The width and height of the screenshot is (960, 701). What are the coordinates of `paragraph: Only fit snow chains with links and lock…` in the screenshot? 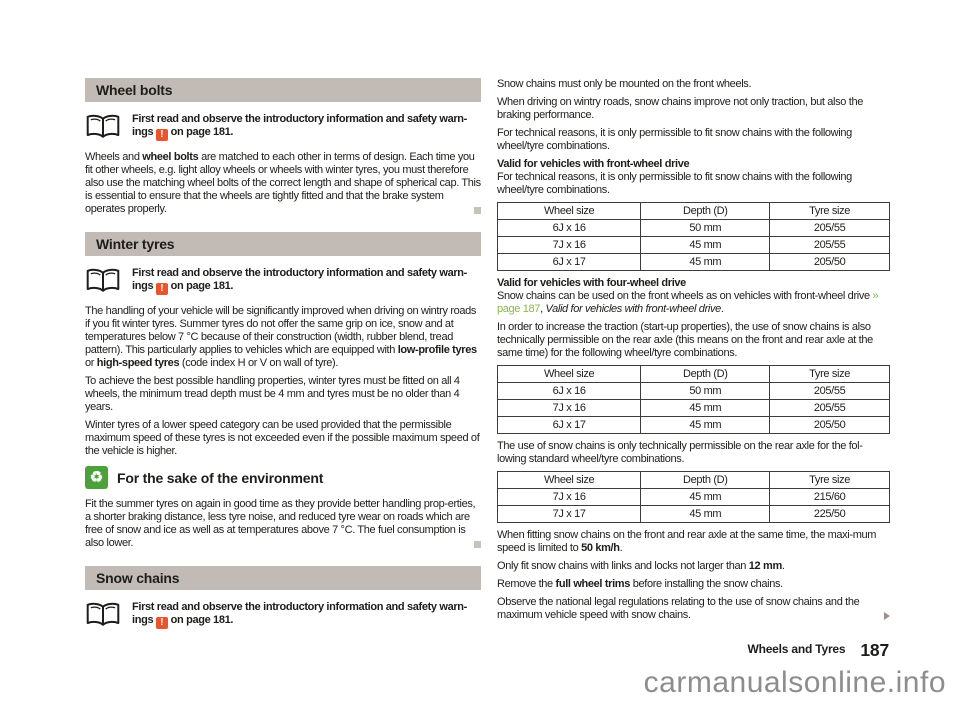 It's located at (693, 566).